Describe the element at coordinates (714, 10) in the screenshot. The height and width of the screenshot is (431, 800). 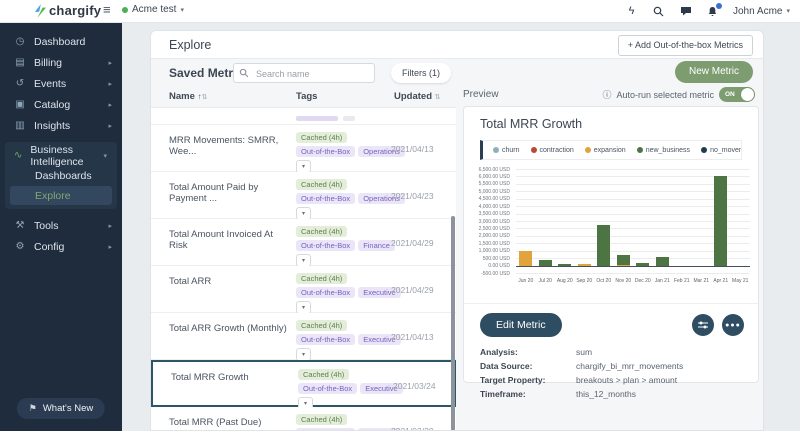
I see `notifications-bell-icon` at that location.